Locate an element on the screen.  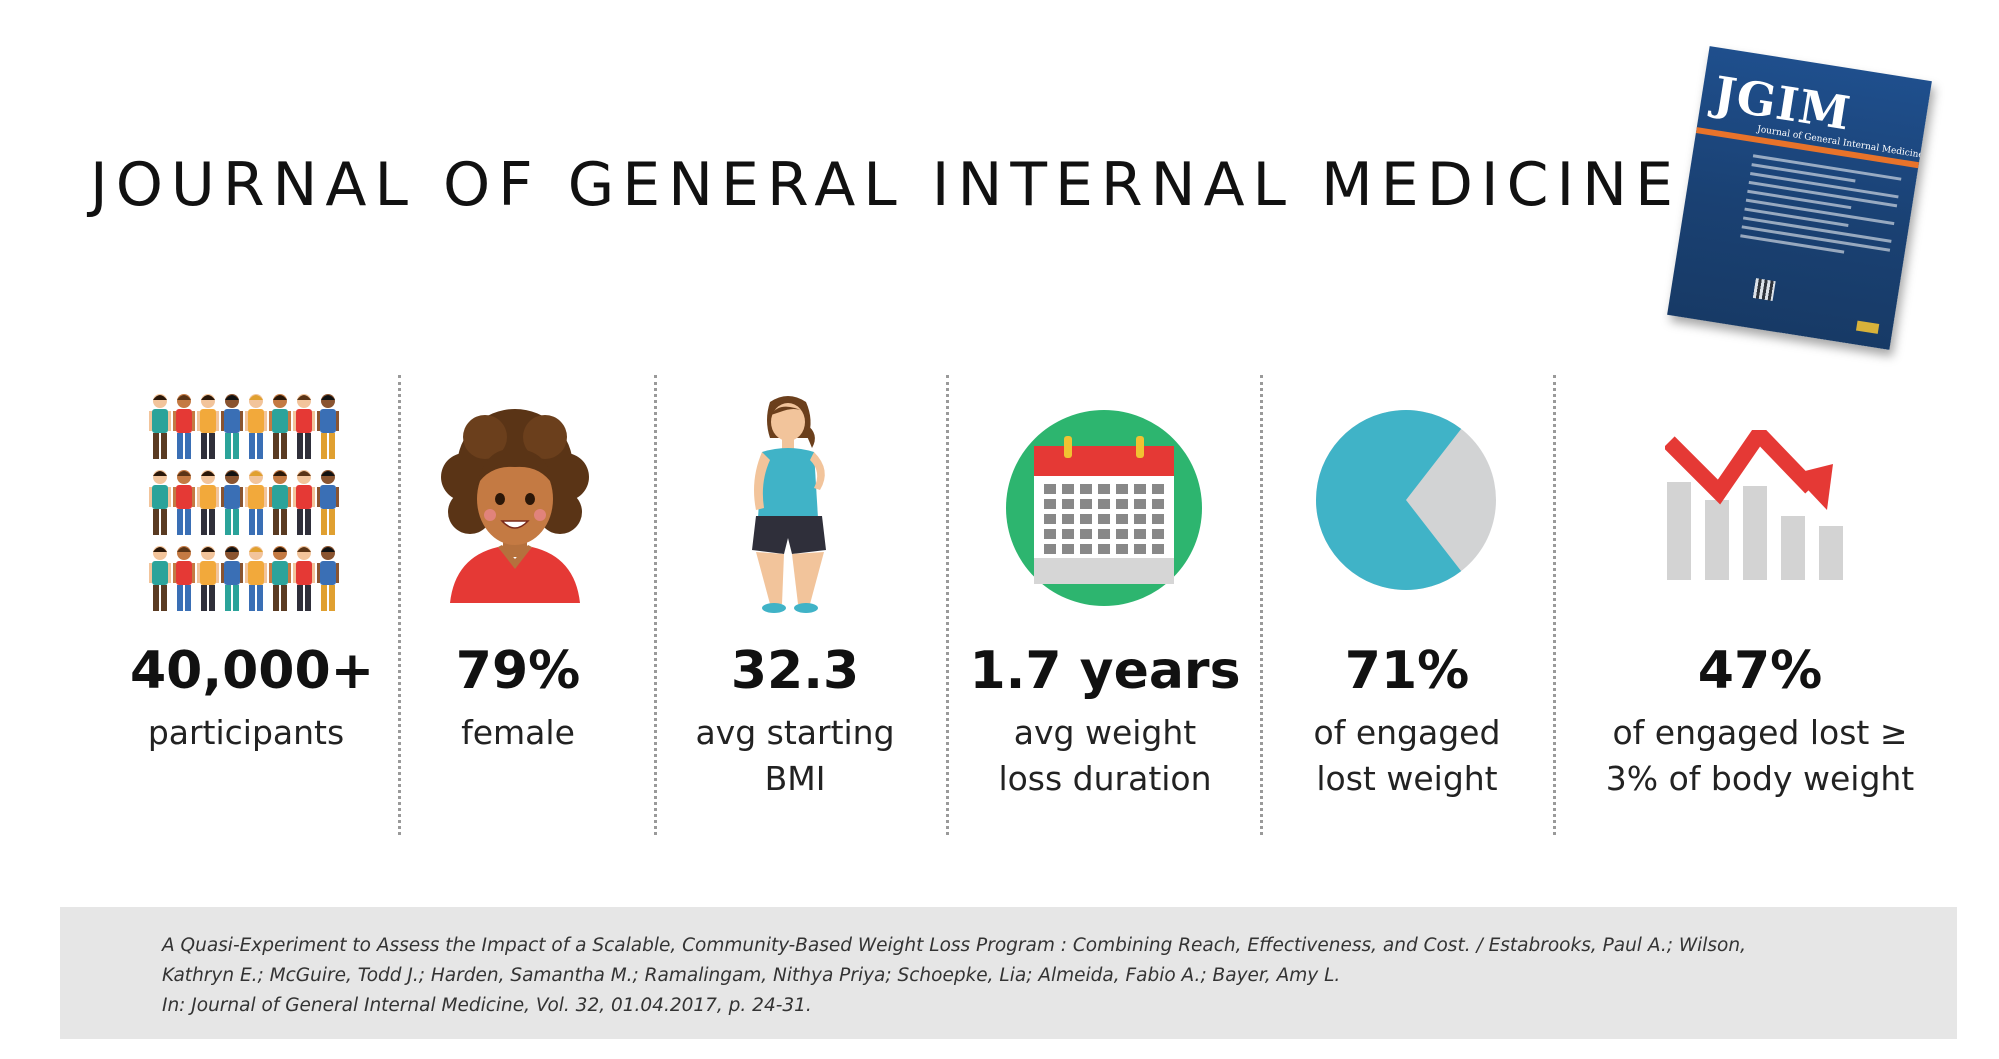
cover-text-lines is located at coordinates (1820, 210).